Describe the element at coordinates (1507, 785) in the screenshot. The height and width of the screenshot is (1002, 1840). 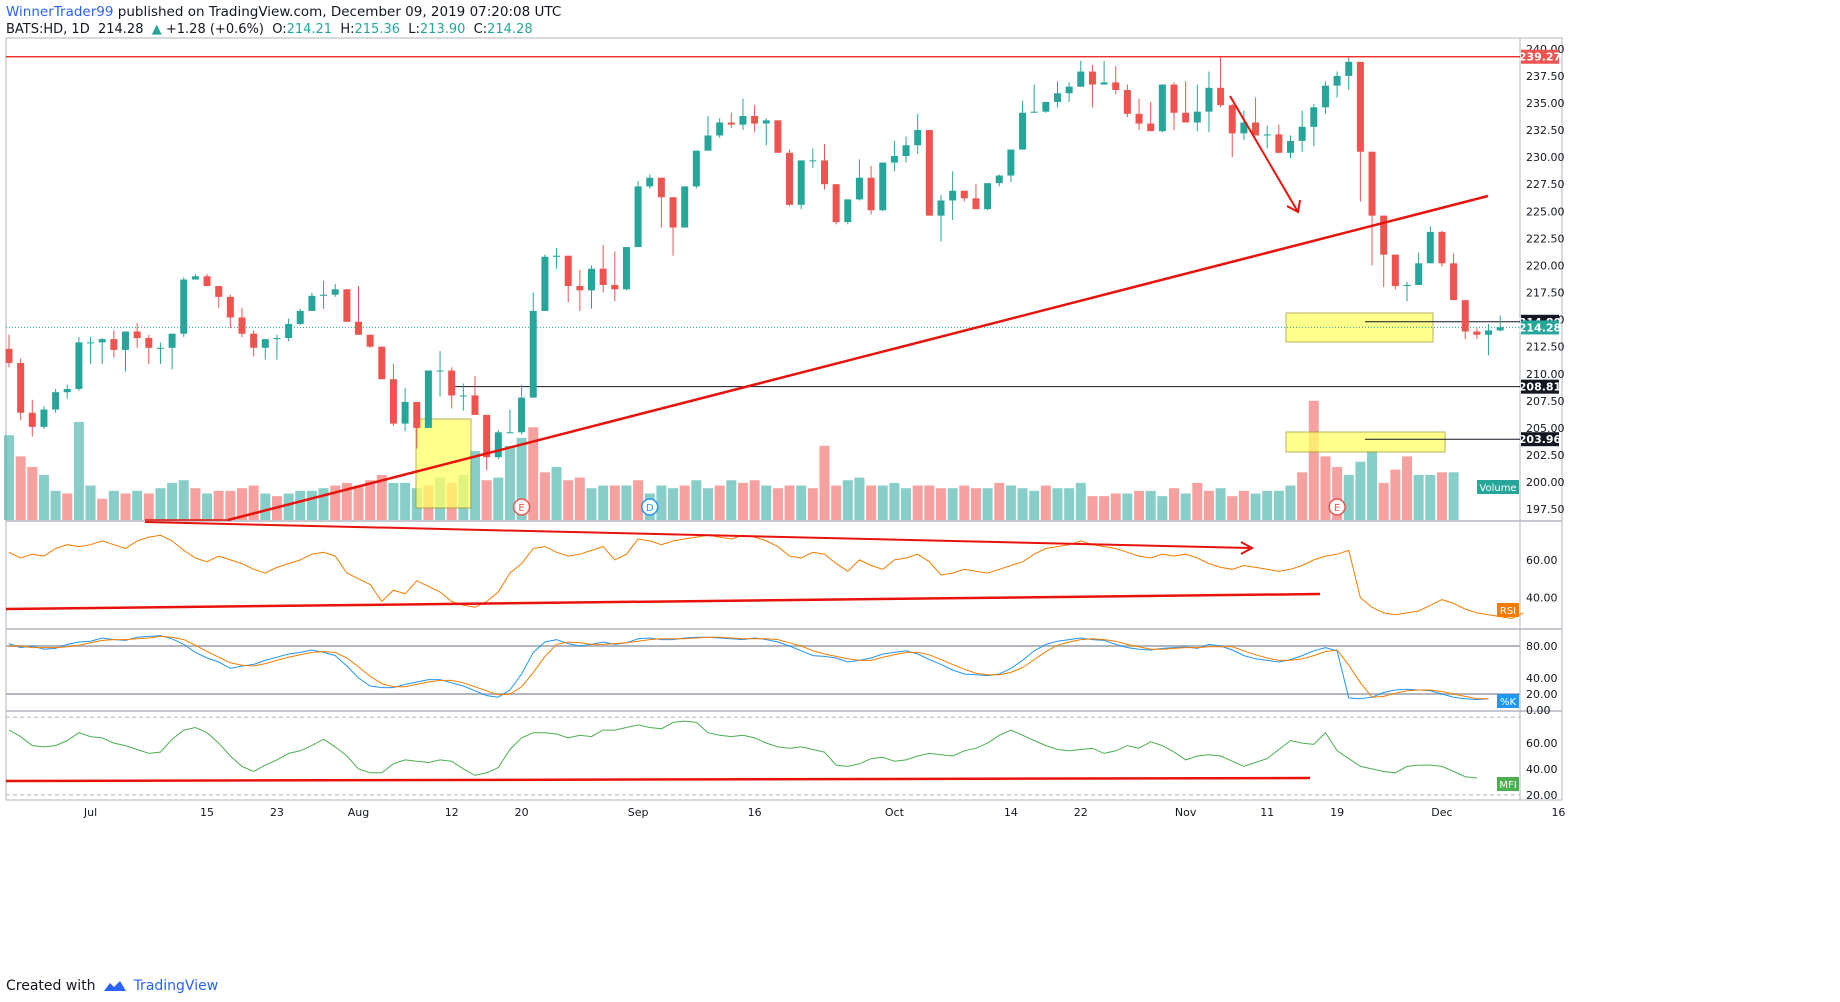
I see `mfi-label: MFI` at that location.